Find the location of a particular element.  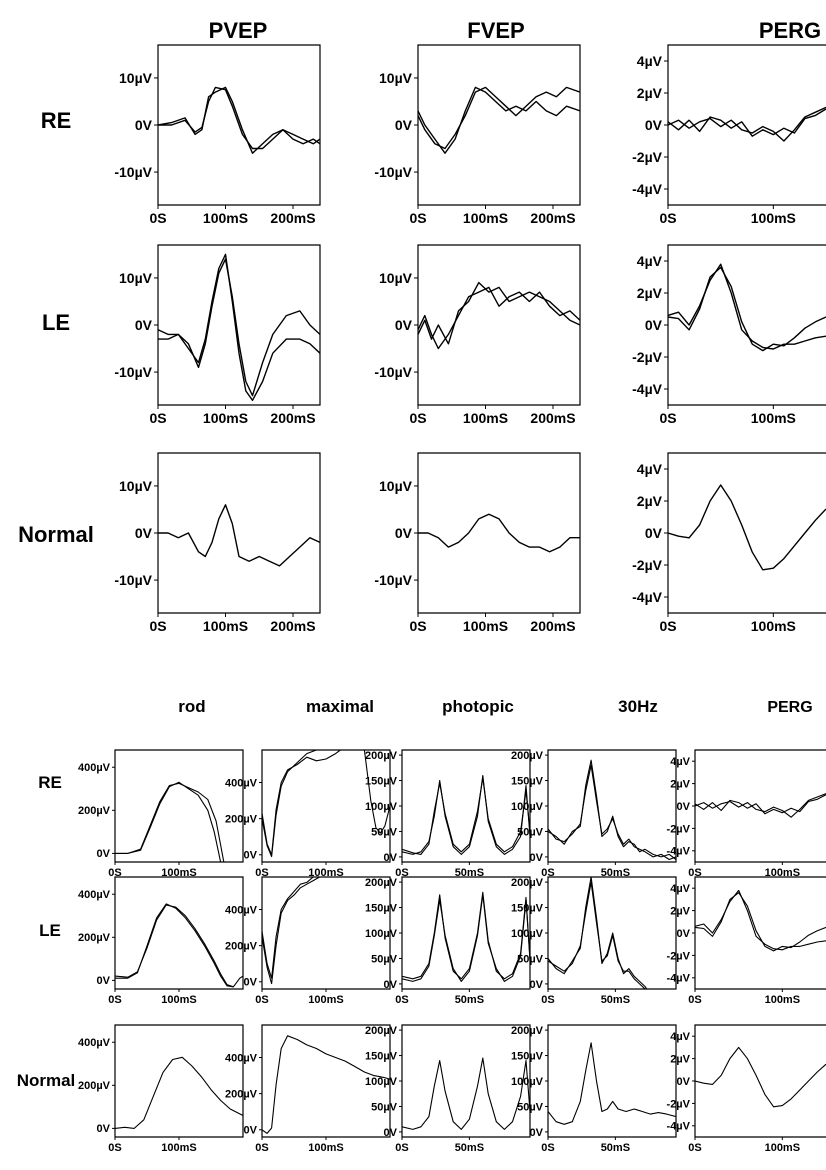

panel-bottom-perg-le: 4µV 2µV 0V -2µV -4µV 0S 100mS is located at coordinates (746, 941).